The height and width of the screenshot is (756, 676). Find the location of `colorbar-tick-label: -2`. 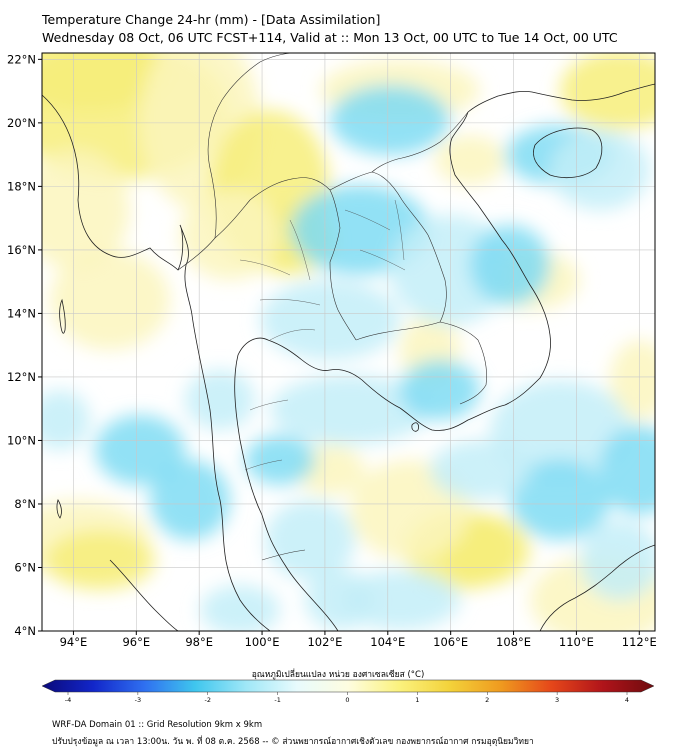

colorbar-tick-label: -2 is located at coordinates (208, 700).